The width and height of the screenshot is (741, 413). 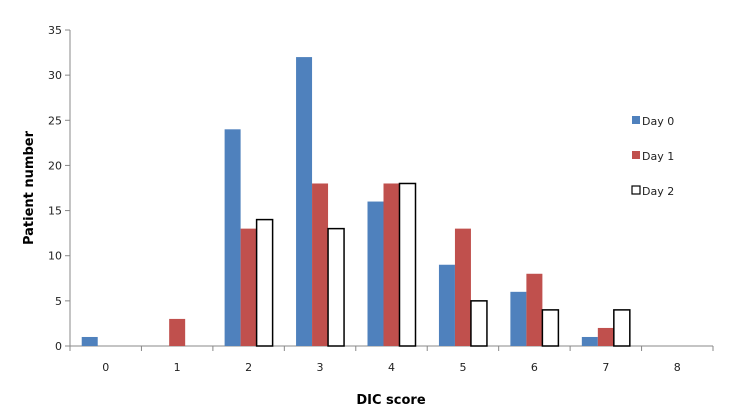 I want to click on x-tick-label: 2, so click(x=248, y=367).